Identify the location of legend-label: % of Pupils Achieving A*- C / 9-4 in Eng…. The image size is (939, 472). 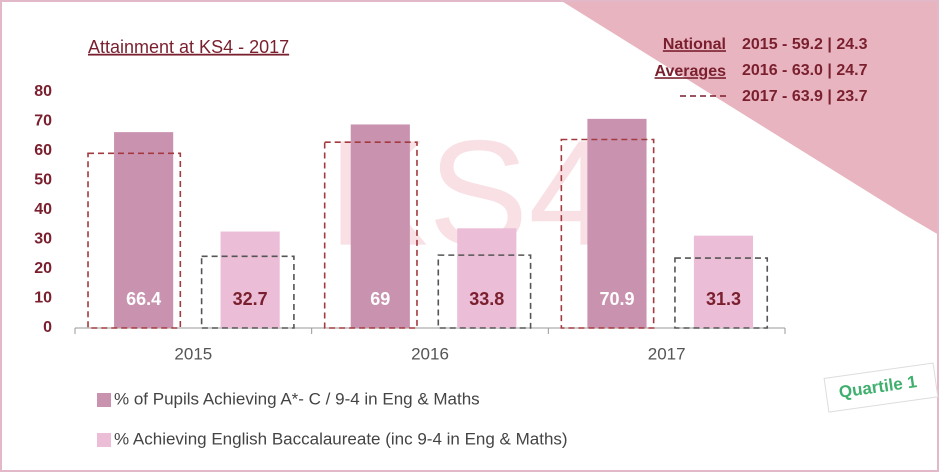
(297, 398).